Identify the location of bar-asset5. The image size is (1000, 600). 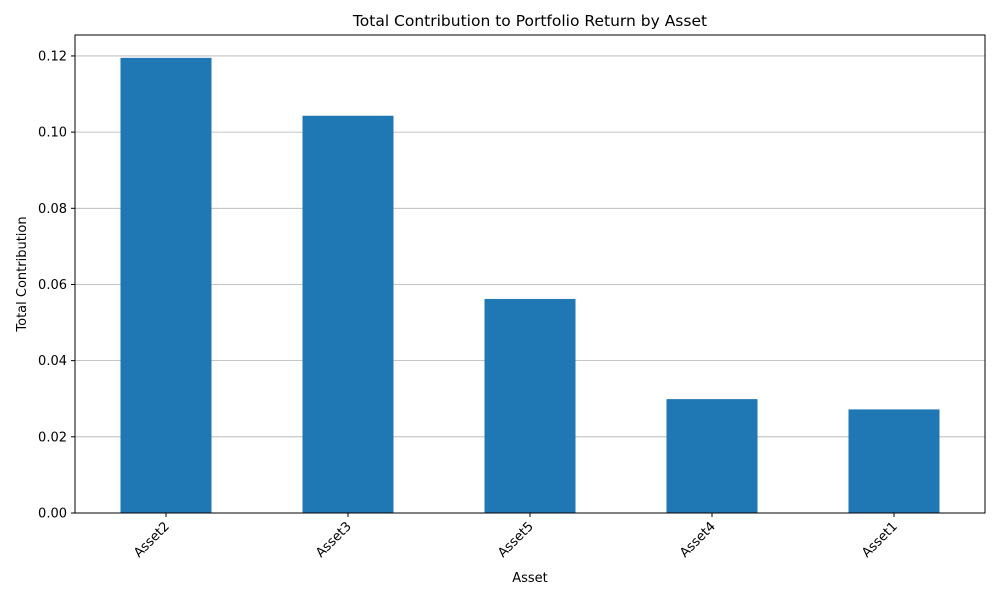
(530, 405).